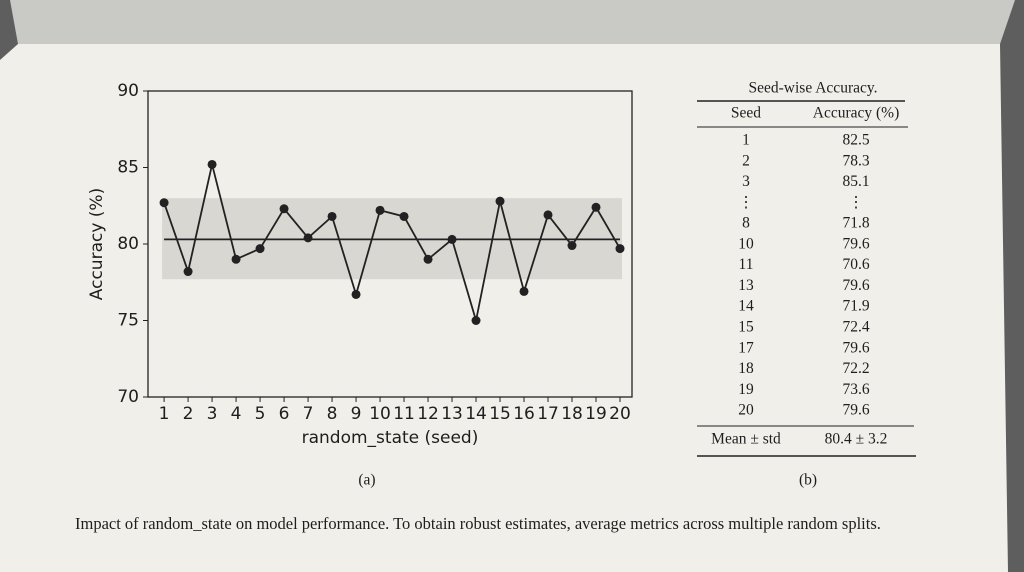  Describe the element at coordinates (746, 368) in the screenshot. I see `table-cell: 18` at that location.